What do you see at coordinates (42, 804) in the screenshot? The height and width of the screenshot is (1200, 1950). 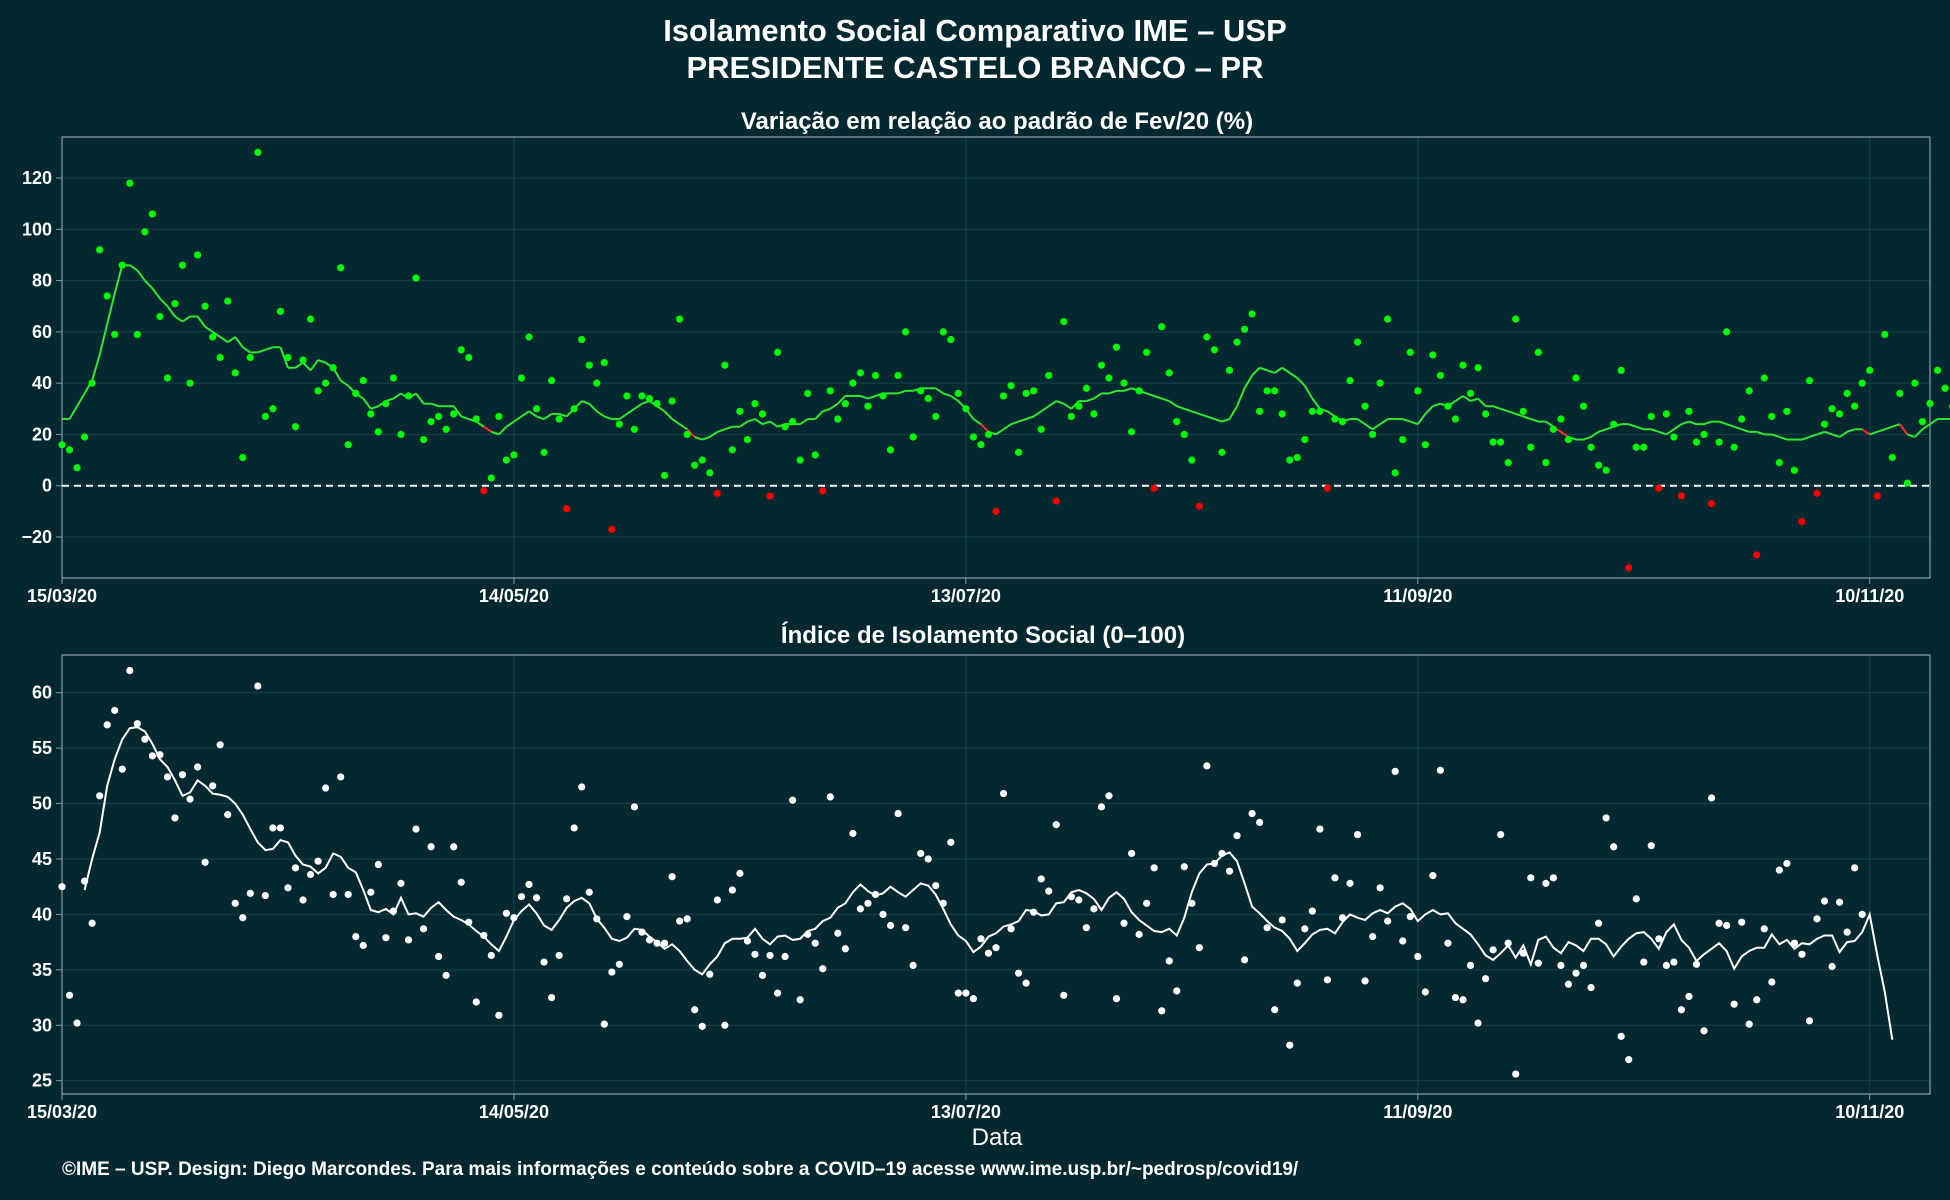 I see `y-tick-label: 50` at bounding box center [42, 804].